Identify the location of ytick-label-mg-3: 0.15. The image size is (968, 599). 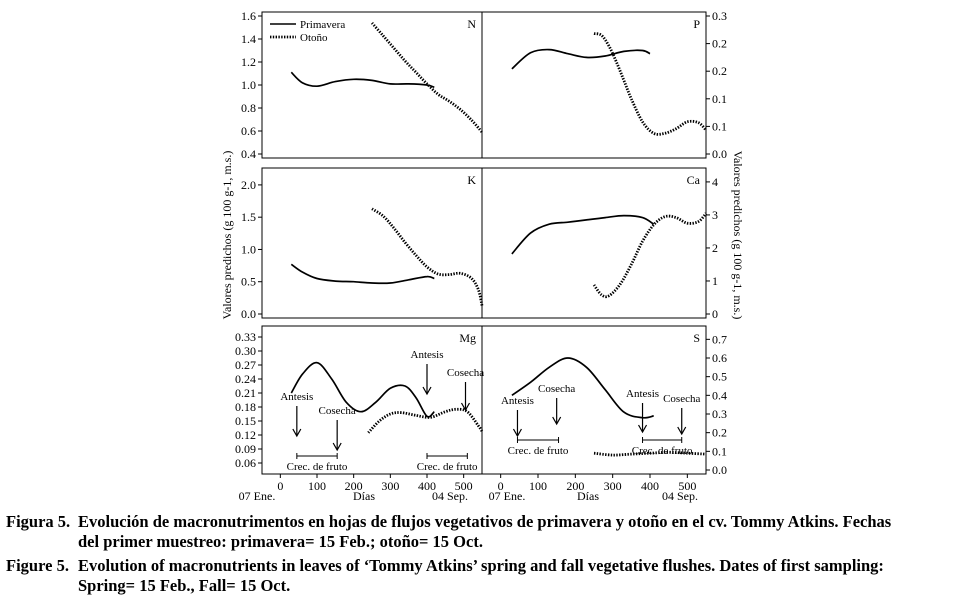
(245, 421).